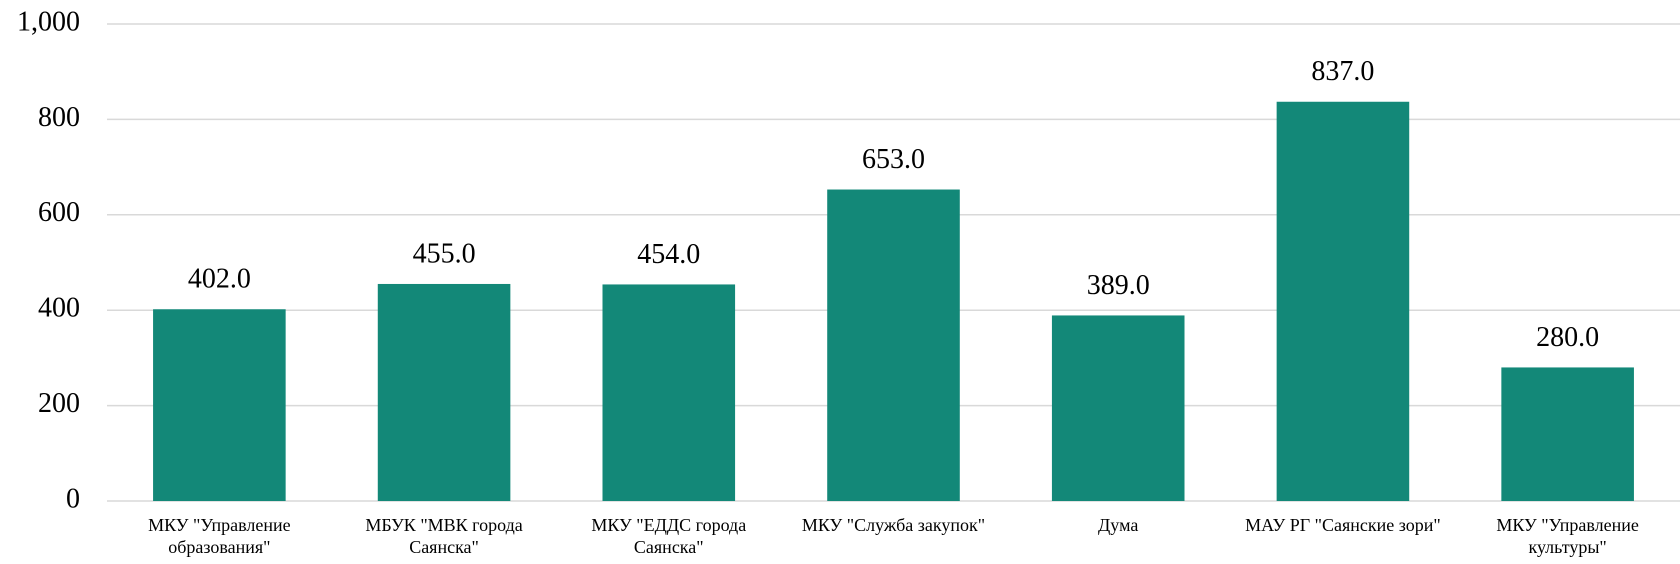 The image size is (1680, 564). I want to click on x-tick-label: МКУ "Служба закупок", so click(893, 525).